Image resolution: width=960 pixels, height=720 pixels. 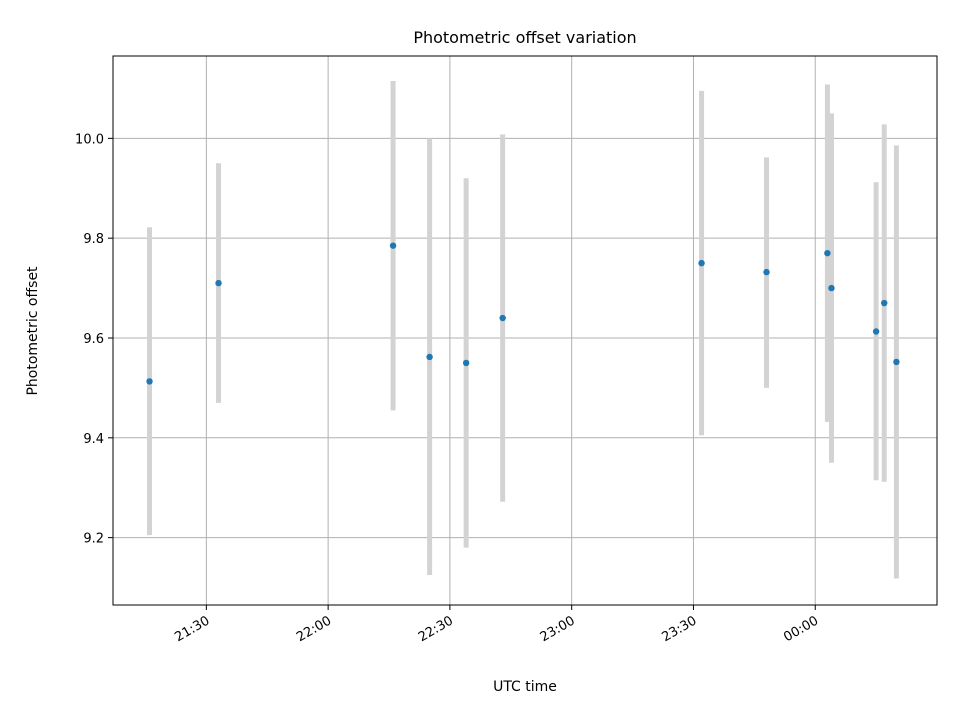 What do you see at coordinates (93, 439) in the screenshot?
I see `y-tick-label: 9.4` at bounding box center [93, 439].